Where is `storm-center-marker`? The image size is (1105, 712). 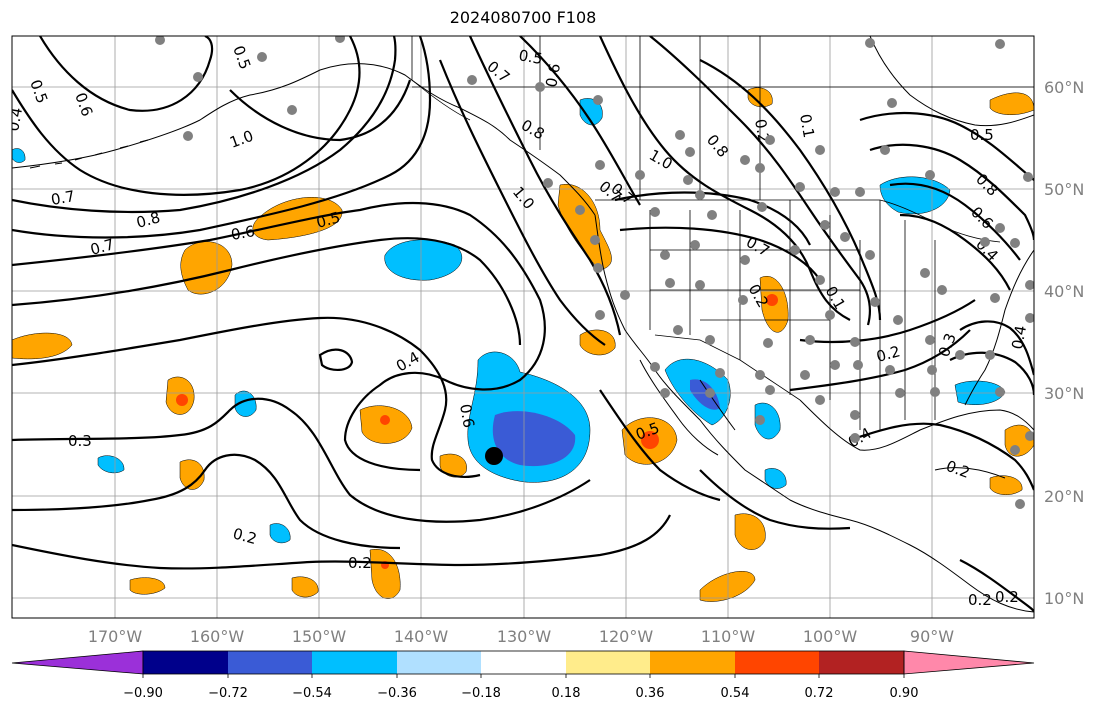
storm-center-marker is located at coordinates (494, 456).